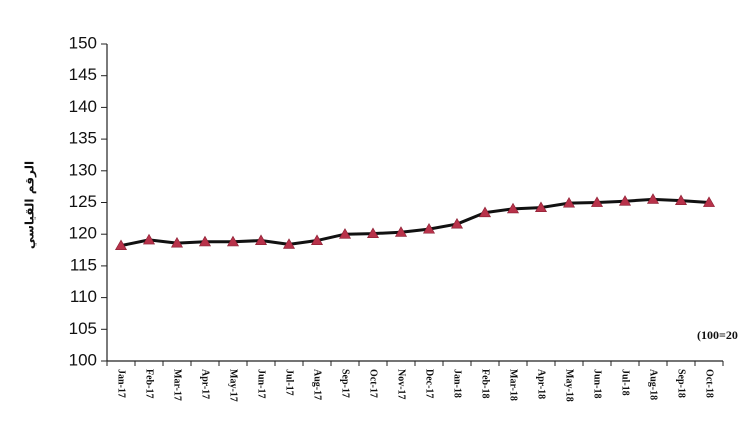  Describe the element at coordinates (681, 383) in the screenshot. I see `x-tick-label: Sep-18` at that location.